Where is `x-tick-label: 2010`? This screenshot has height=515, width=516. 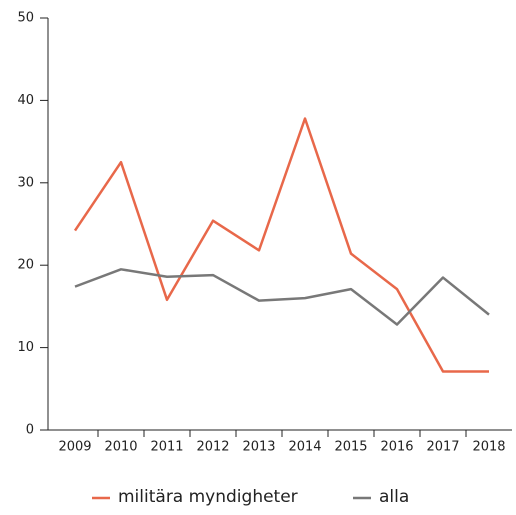
x-tick-label: 2010 is located at coordinates (120, 447).